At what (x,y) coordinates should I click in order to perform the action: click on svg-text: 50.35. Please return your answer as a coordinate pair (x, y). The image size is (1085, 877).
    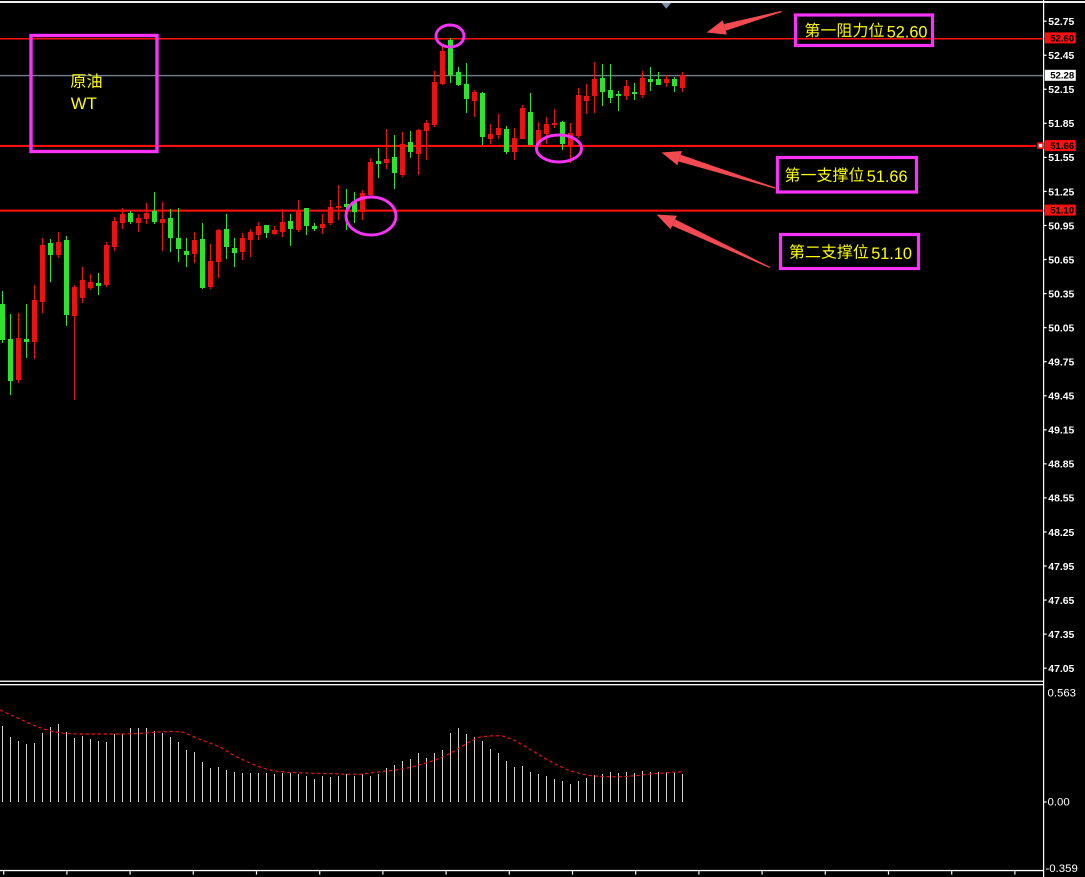
    Looking at the image, I should click on (1061, 294).